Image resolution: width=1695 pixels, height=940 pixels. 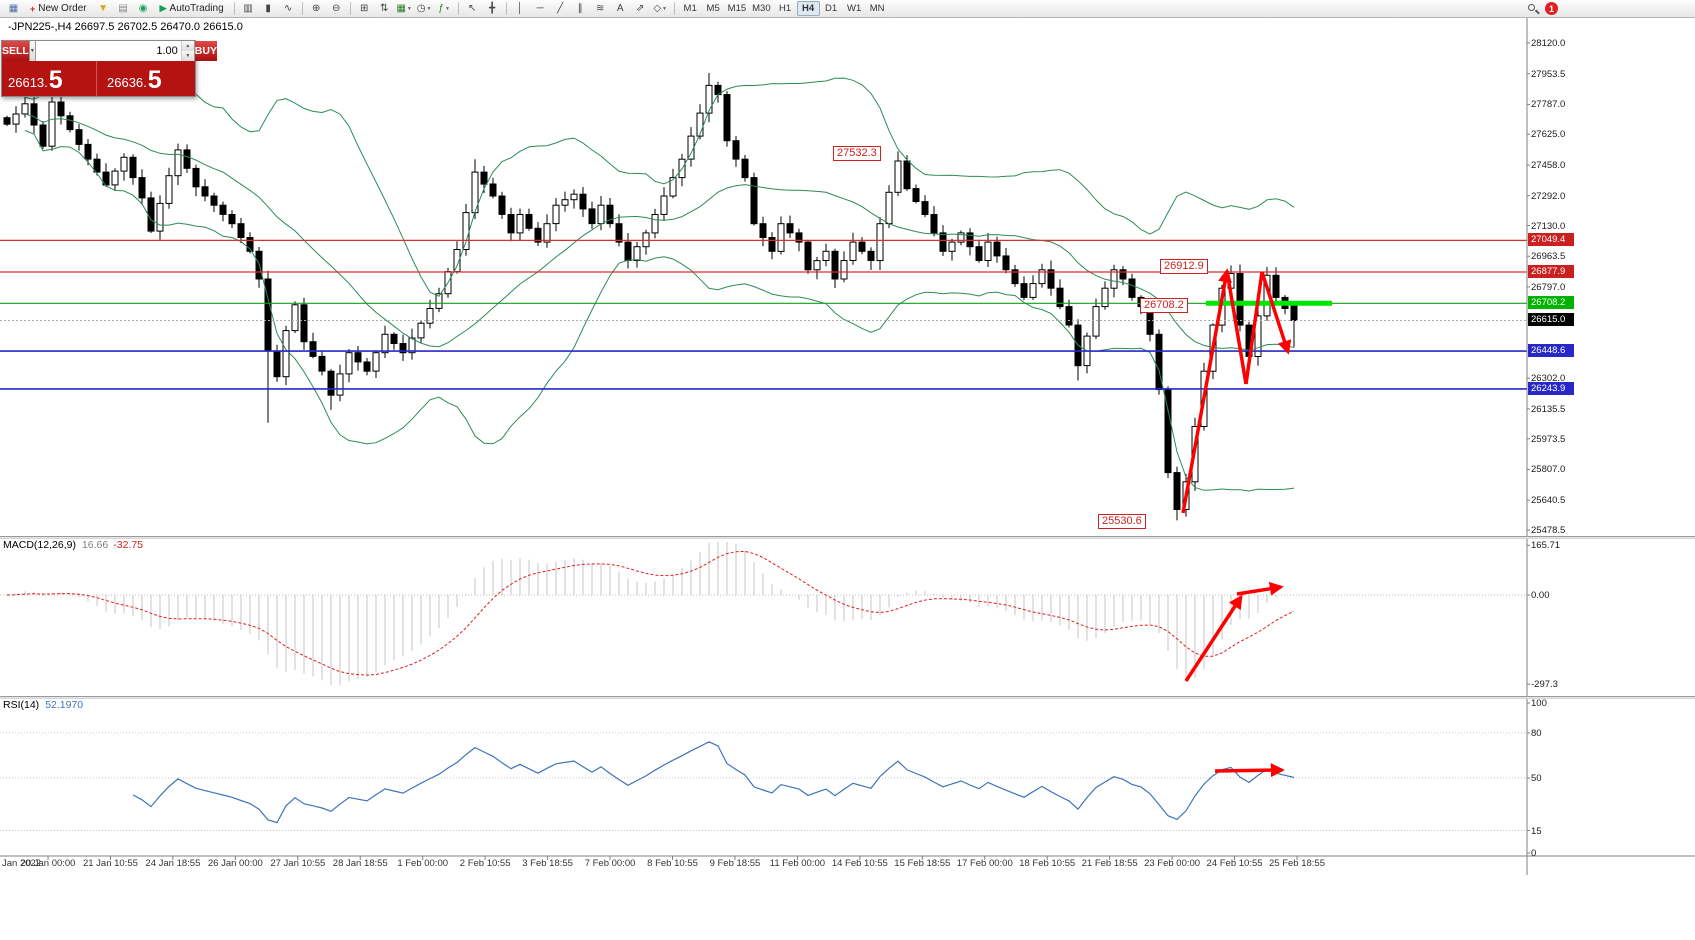 I want to click on volume-input, so click(x=108, y=51).